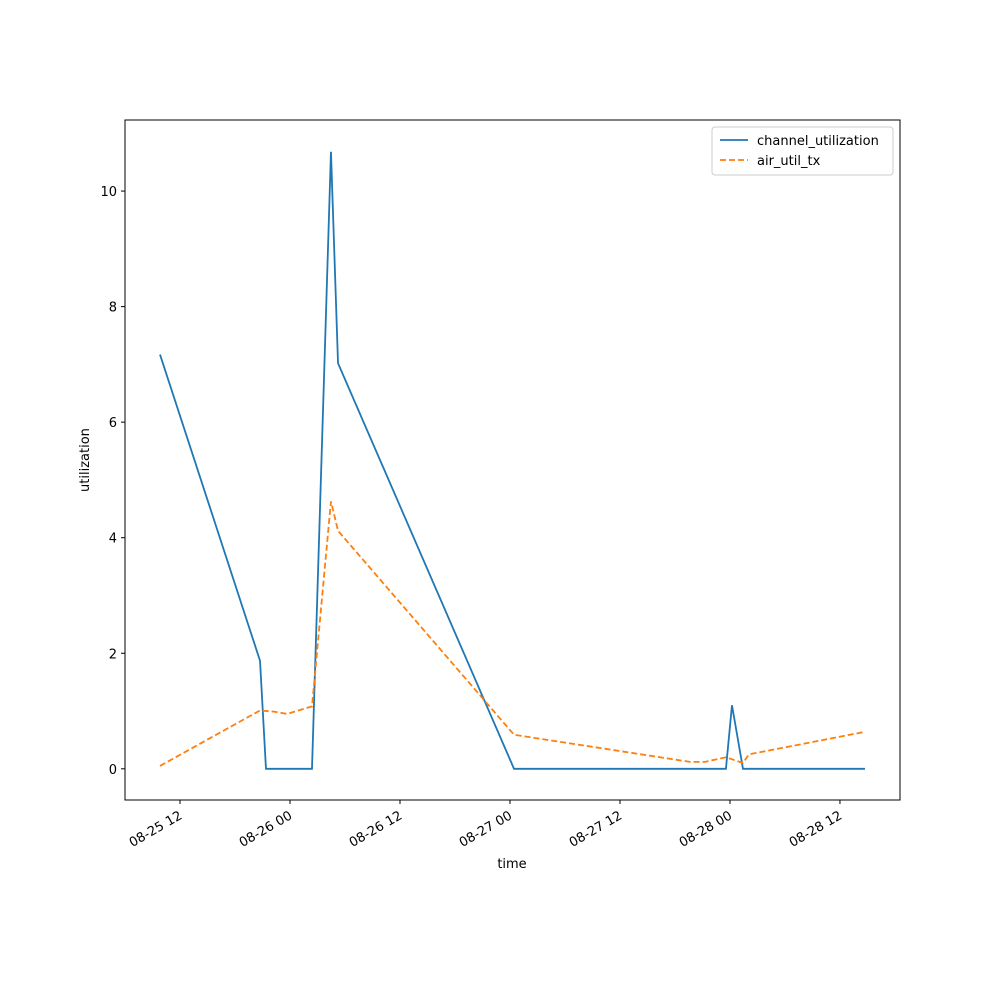 Image resolution: width=1000 pixels, height=1004 pixels. Describe the element at coordinates (113, 539) in the screenshot. I see `y-tick-label: 4` at that location.